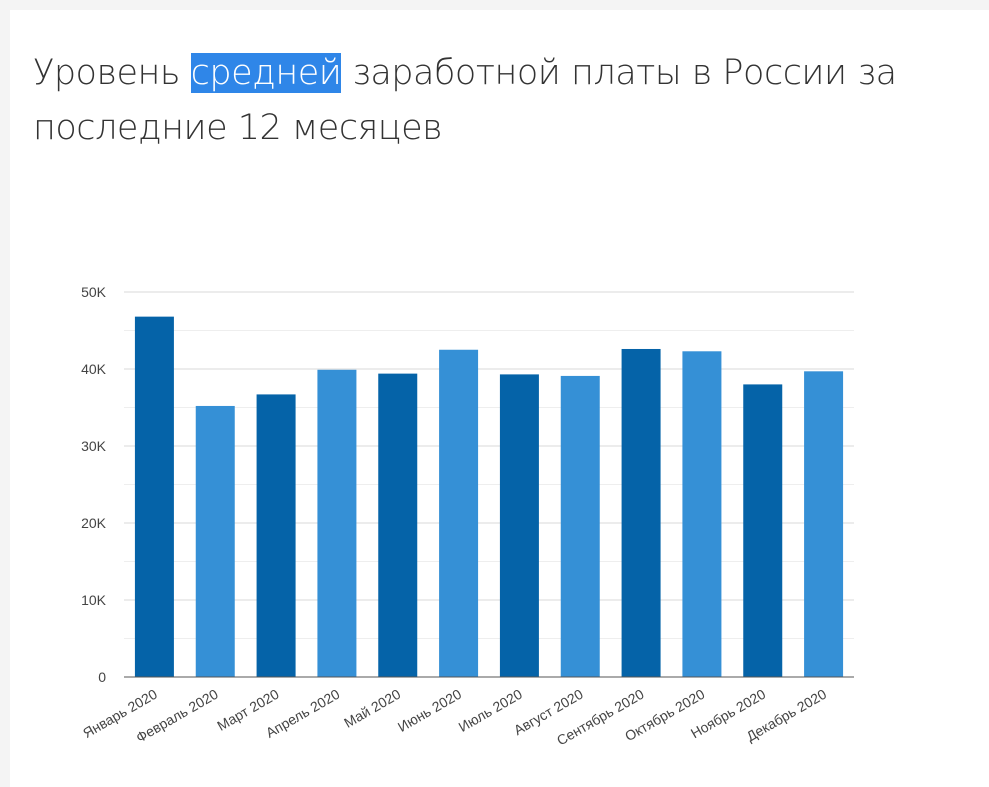 This screenshot has width=989, height=787. What do you see at coordinates (94, 369) in the screenshot?
I see `y-tick-label: 40K` at bounding box center [94, 369].